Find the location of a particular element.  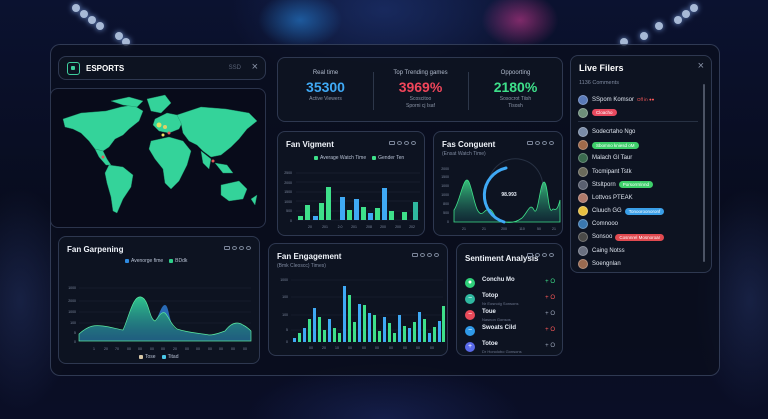

user-name: Cluuch GG is located at coordinates (607, 211).